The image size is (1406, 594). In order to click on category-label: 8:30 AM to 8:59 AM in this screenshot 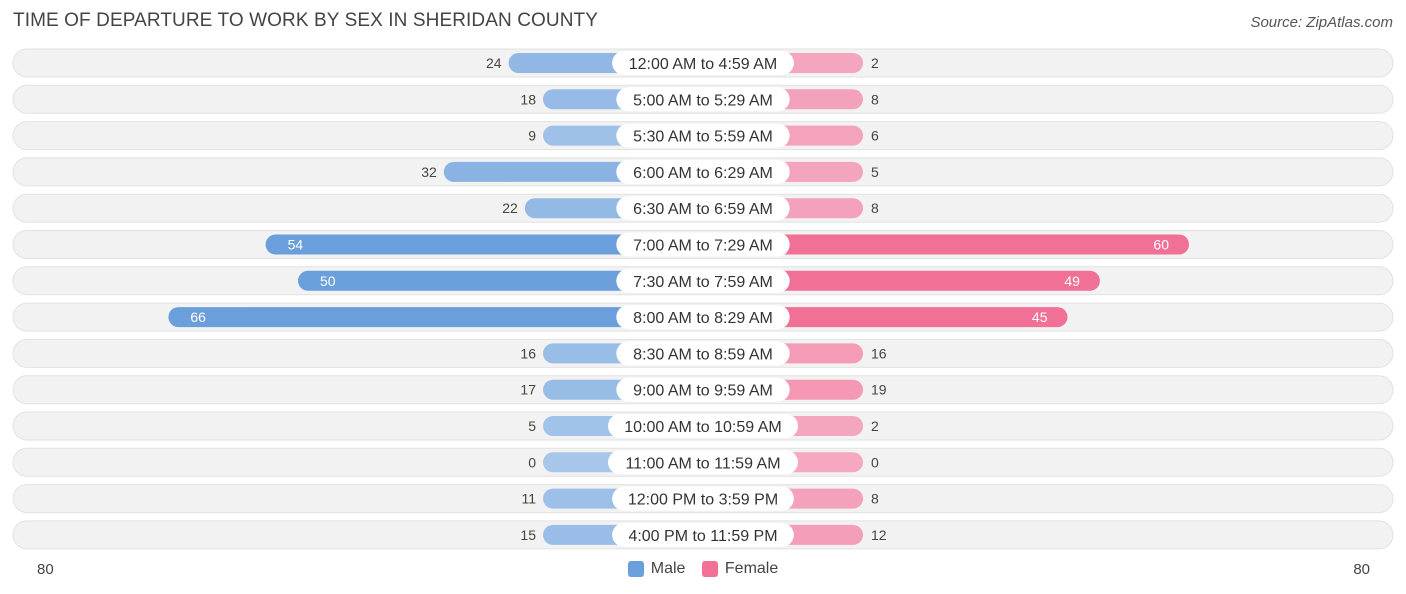, I will do `click(703, 354)`.